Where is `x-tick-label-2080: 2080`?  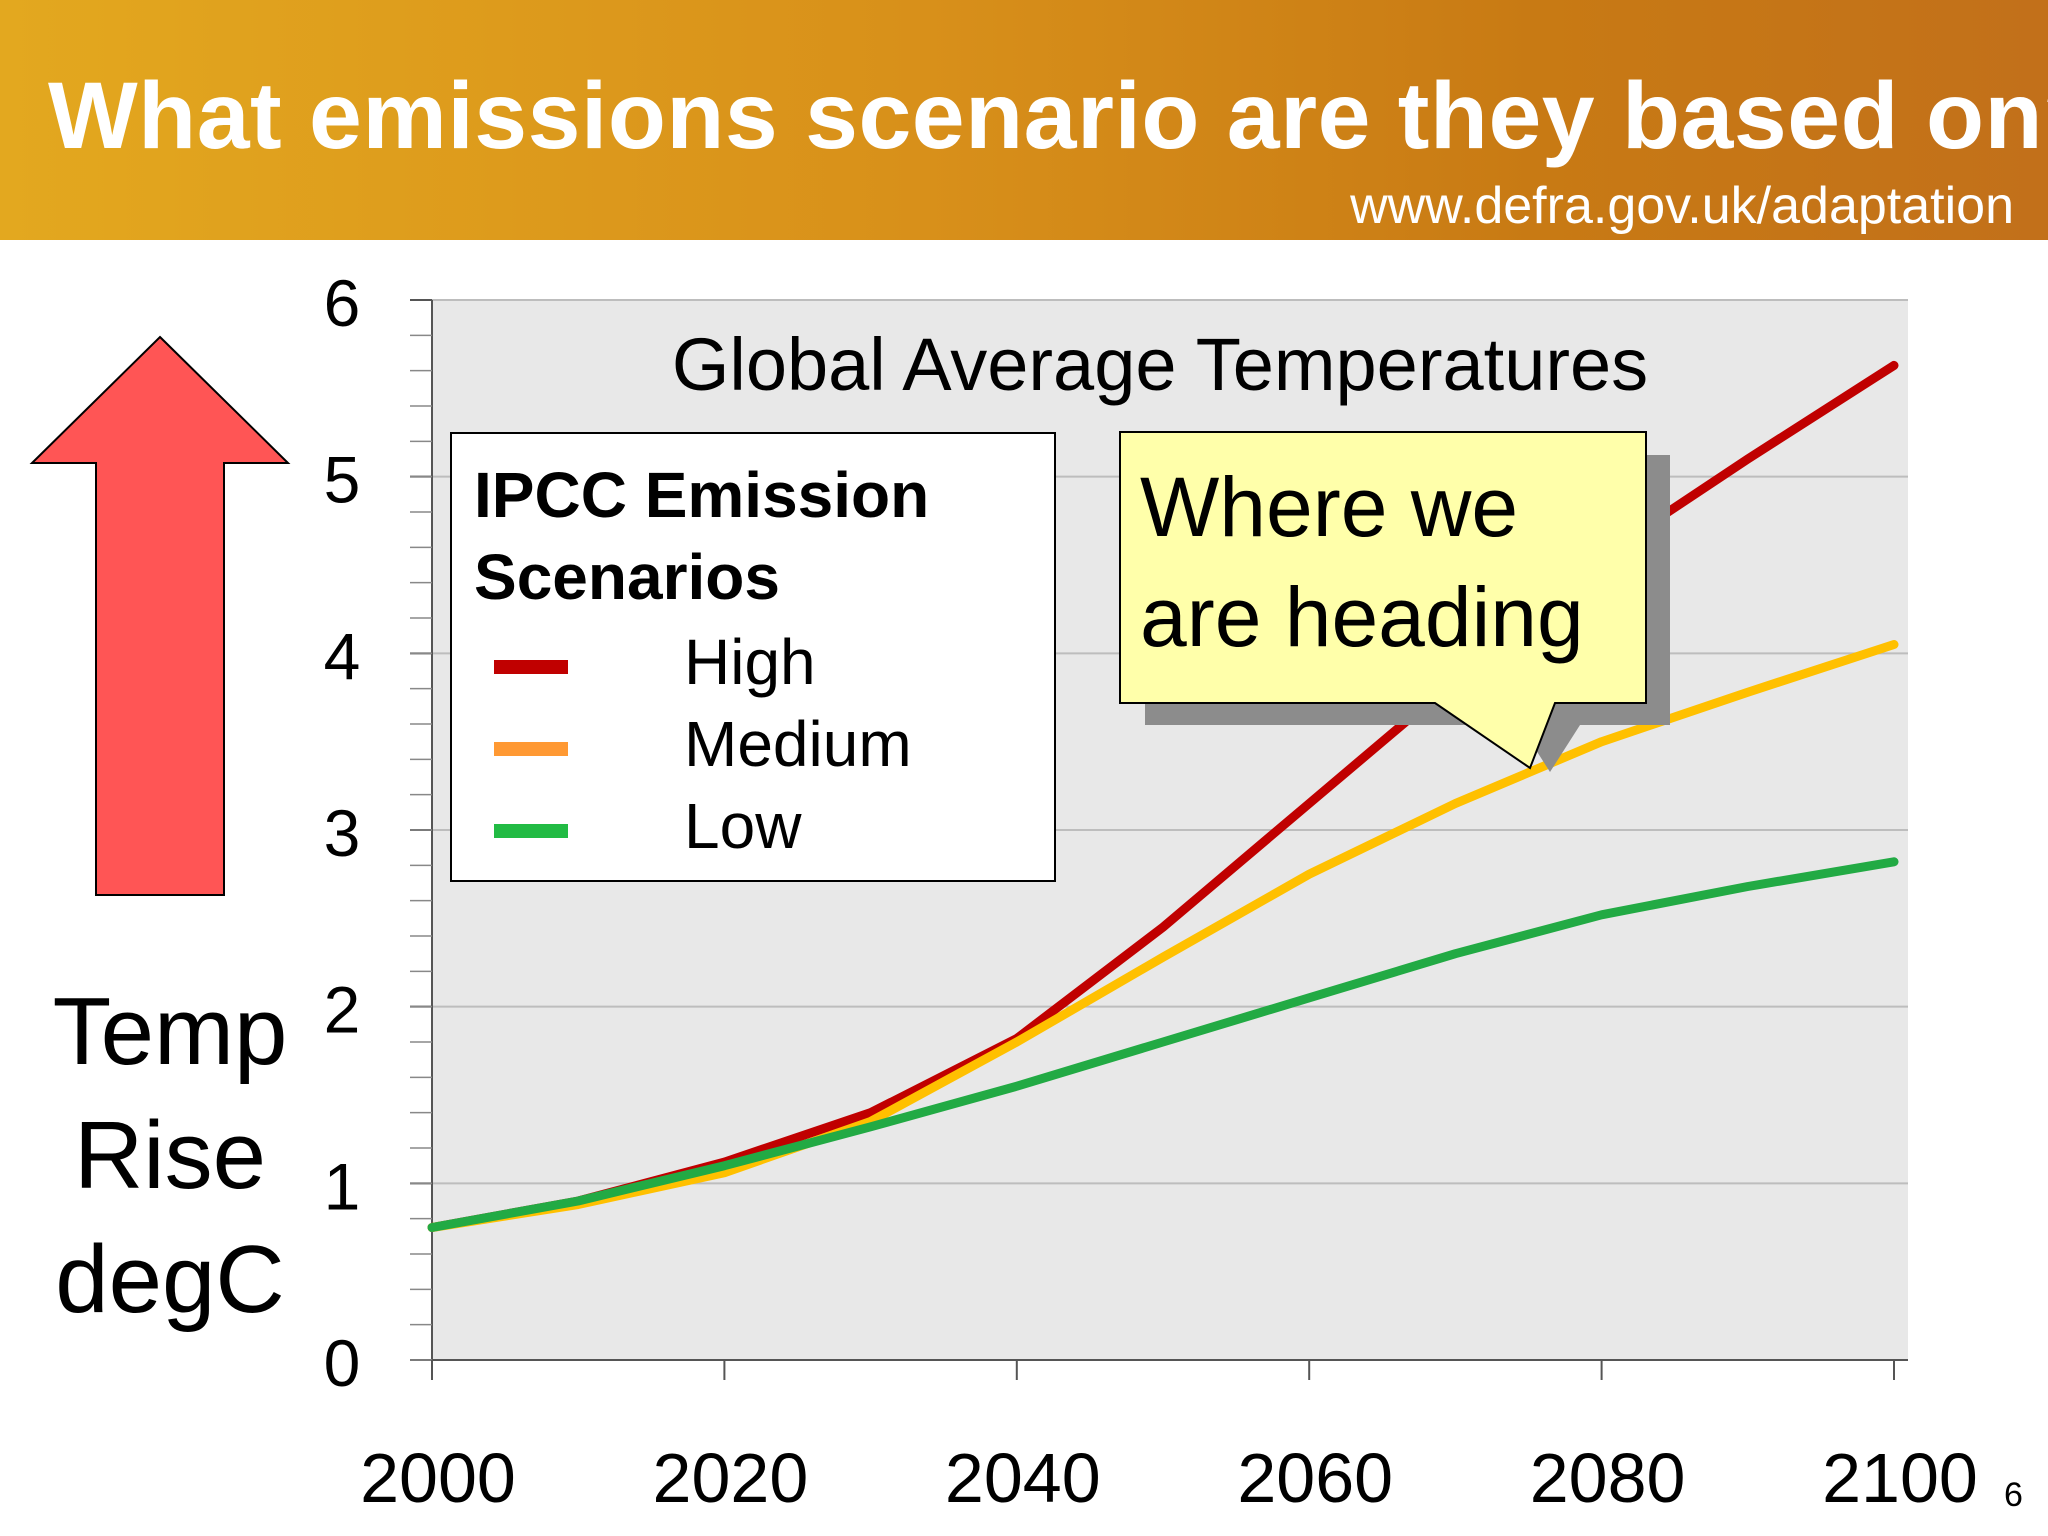 x-tick-label-2080: 2080 is located at coordinates (1608, 1478).